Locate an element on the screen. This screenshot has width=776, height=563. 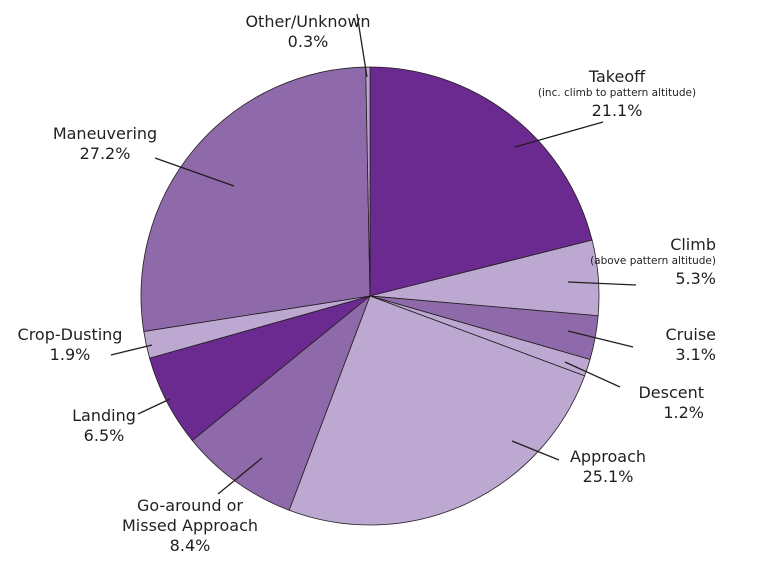
leader-line-crop-dusting is located at coordinates (131, 350).